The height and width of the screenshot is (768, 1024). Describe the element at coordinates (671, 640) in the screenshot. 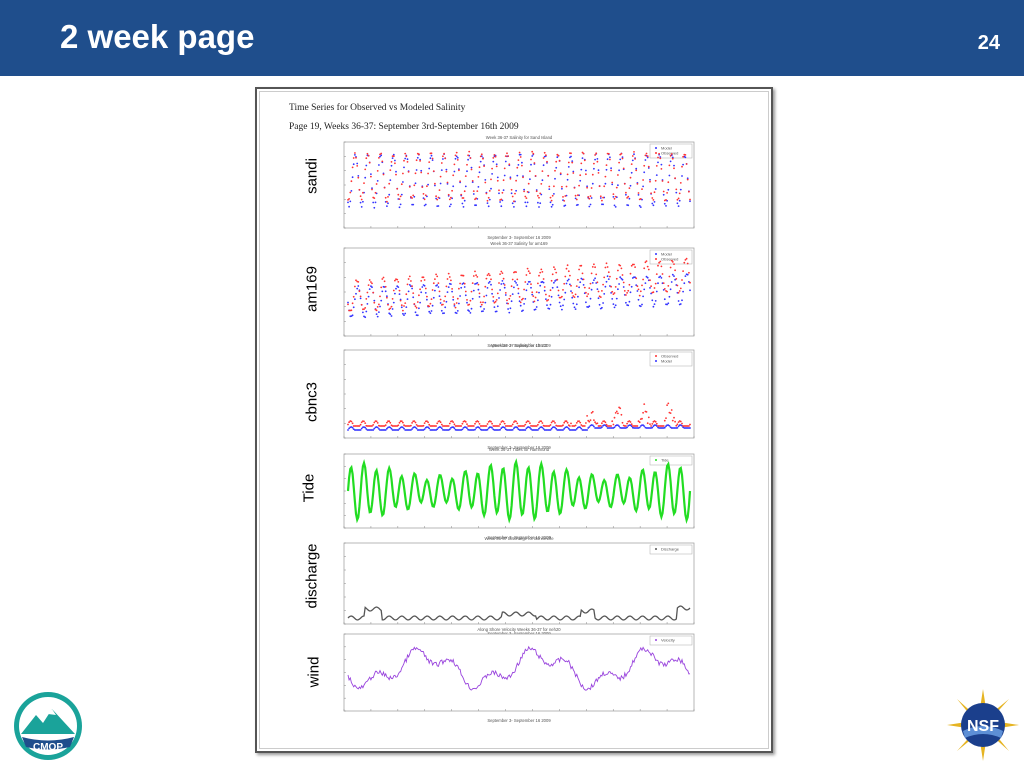

I see `legend-box` at that location.